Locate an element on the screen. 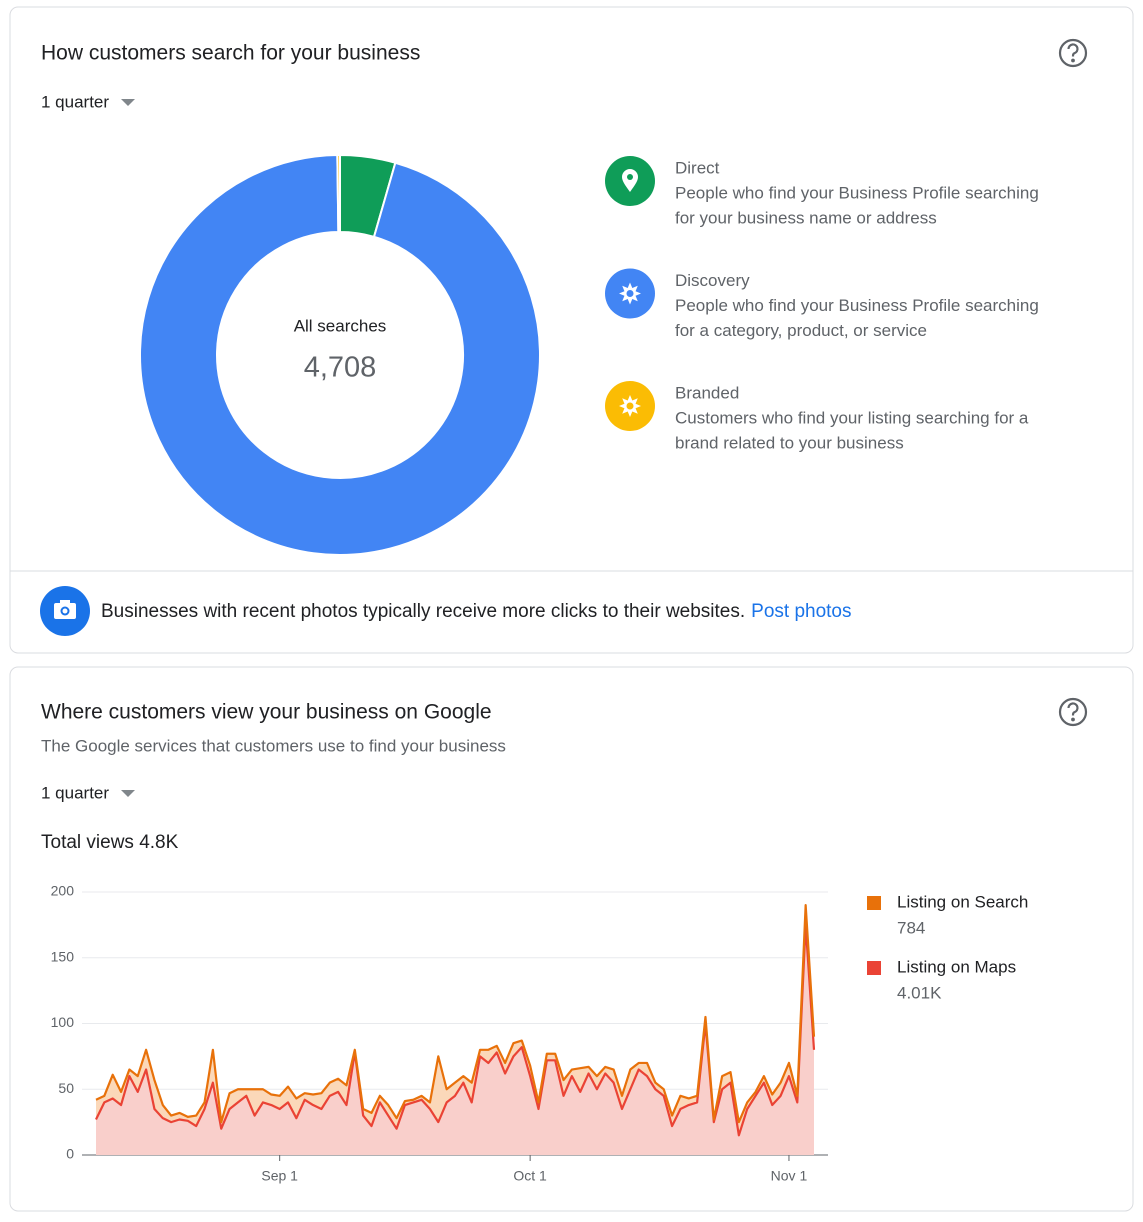  area is located at coordinates (455, 1039).